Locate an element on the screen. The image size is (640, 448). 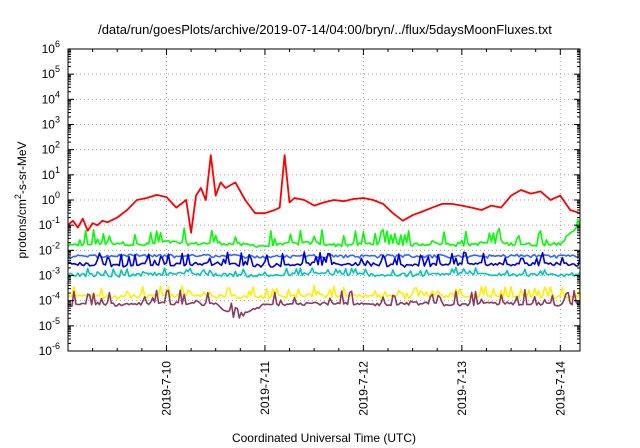
x-axis-label: Coordinated Universal Time (UTC) is located at coordinates (324, 438).